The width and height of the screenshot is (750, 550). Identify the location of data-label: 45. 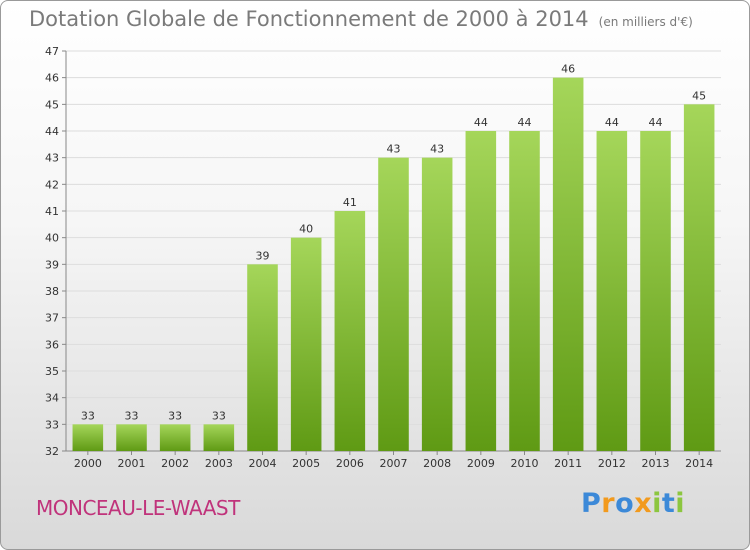
(699, 95).